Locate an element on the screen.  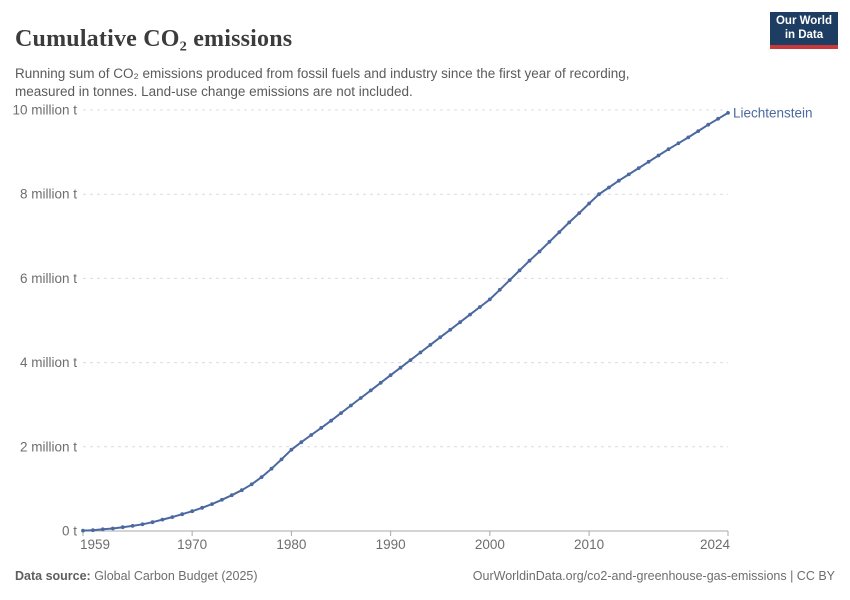
data-source-value: Global Carbon Budget (2025) is located at coordinates (174, 576).